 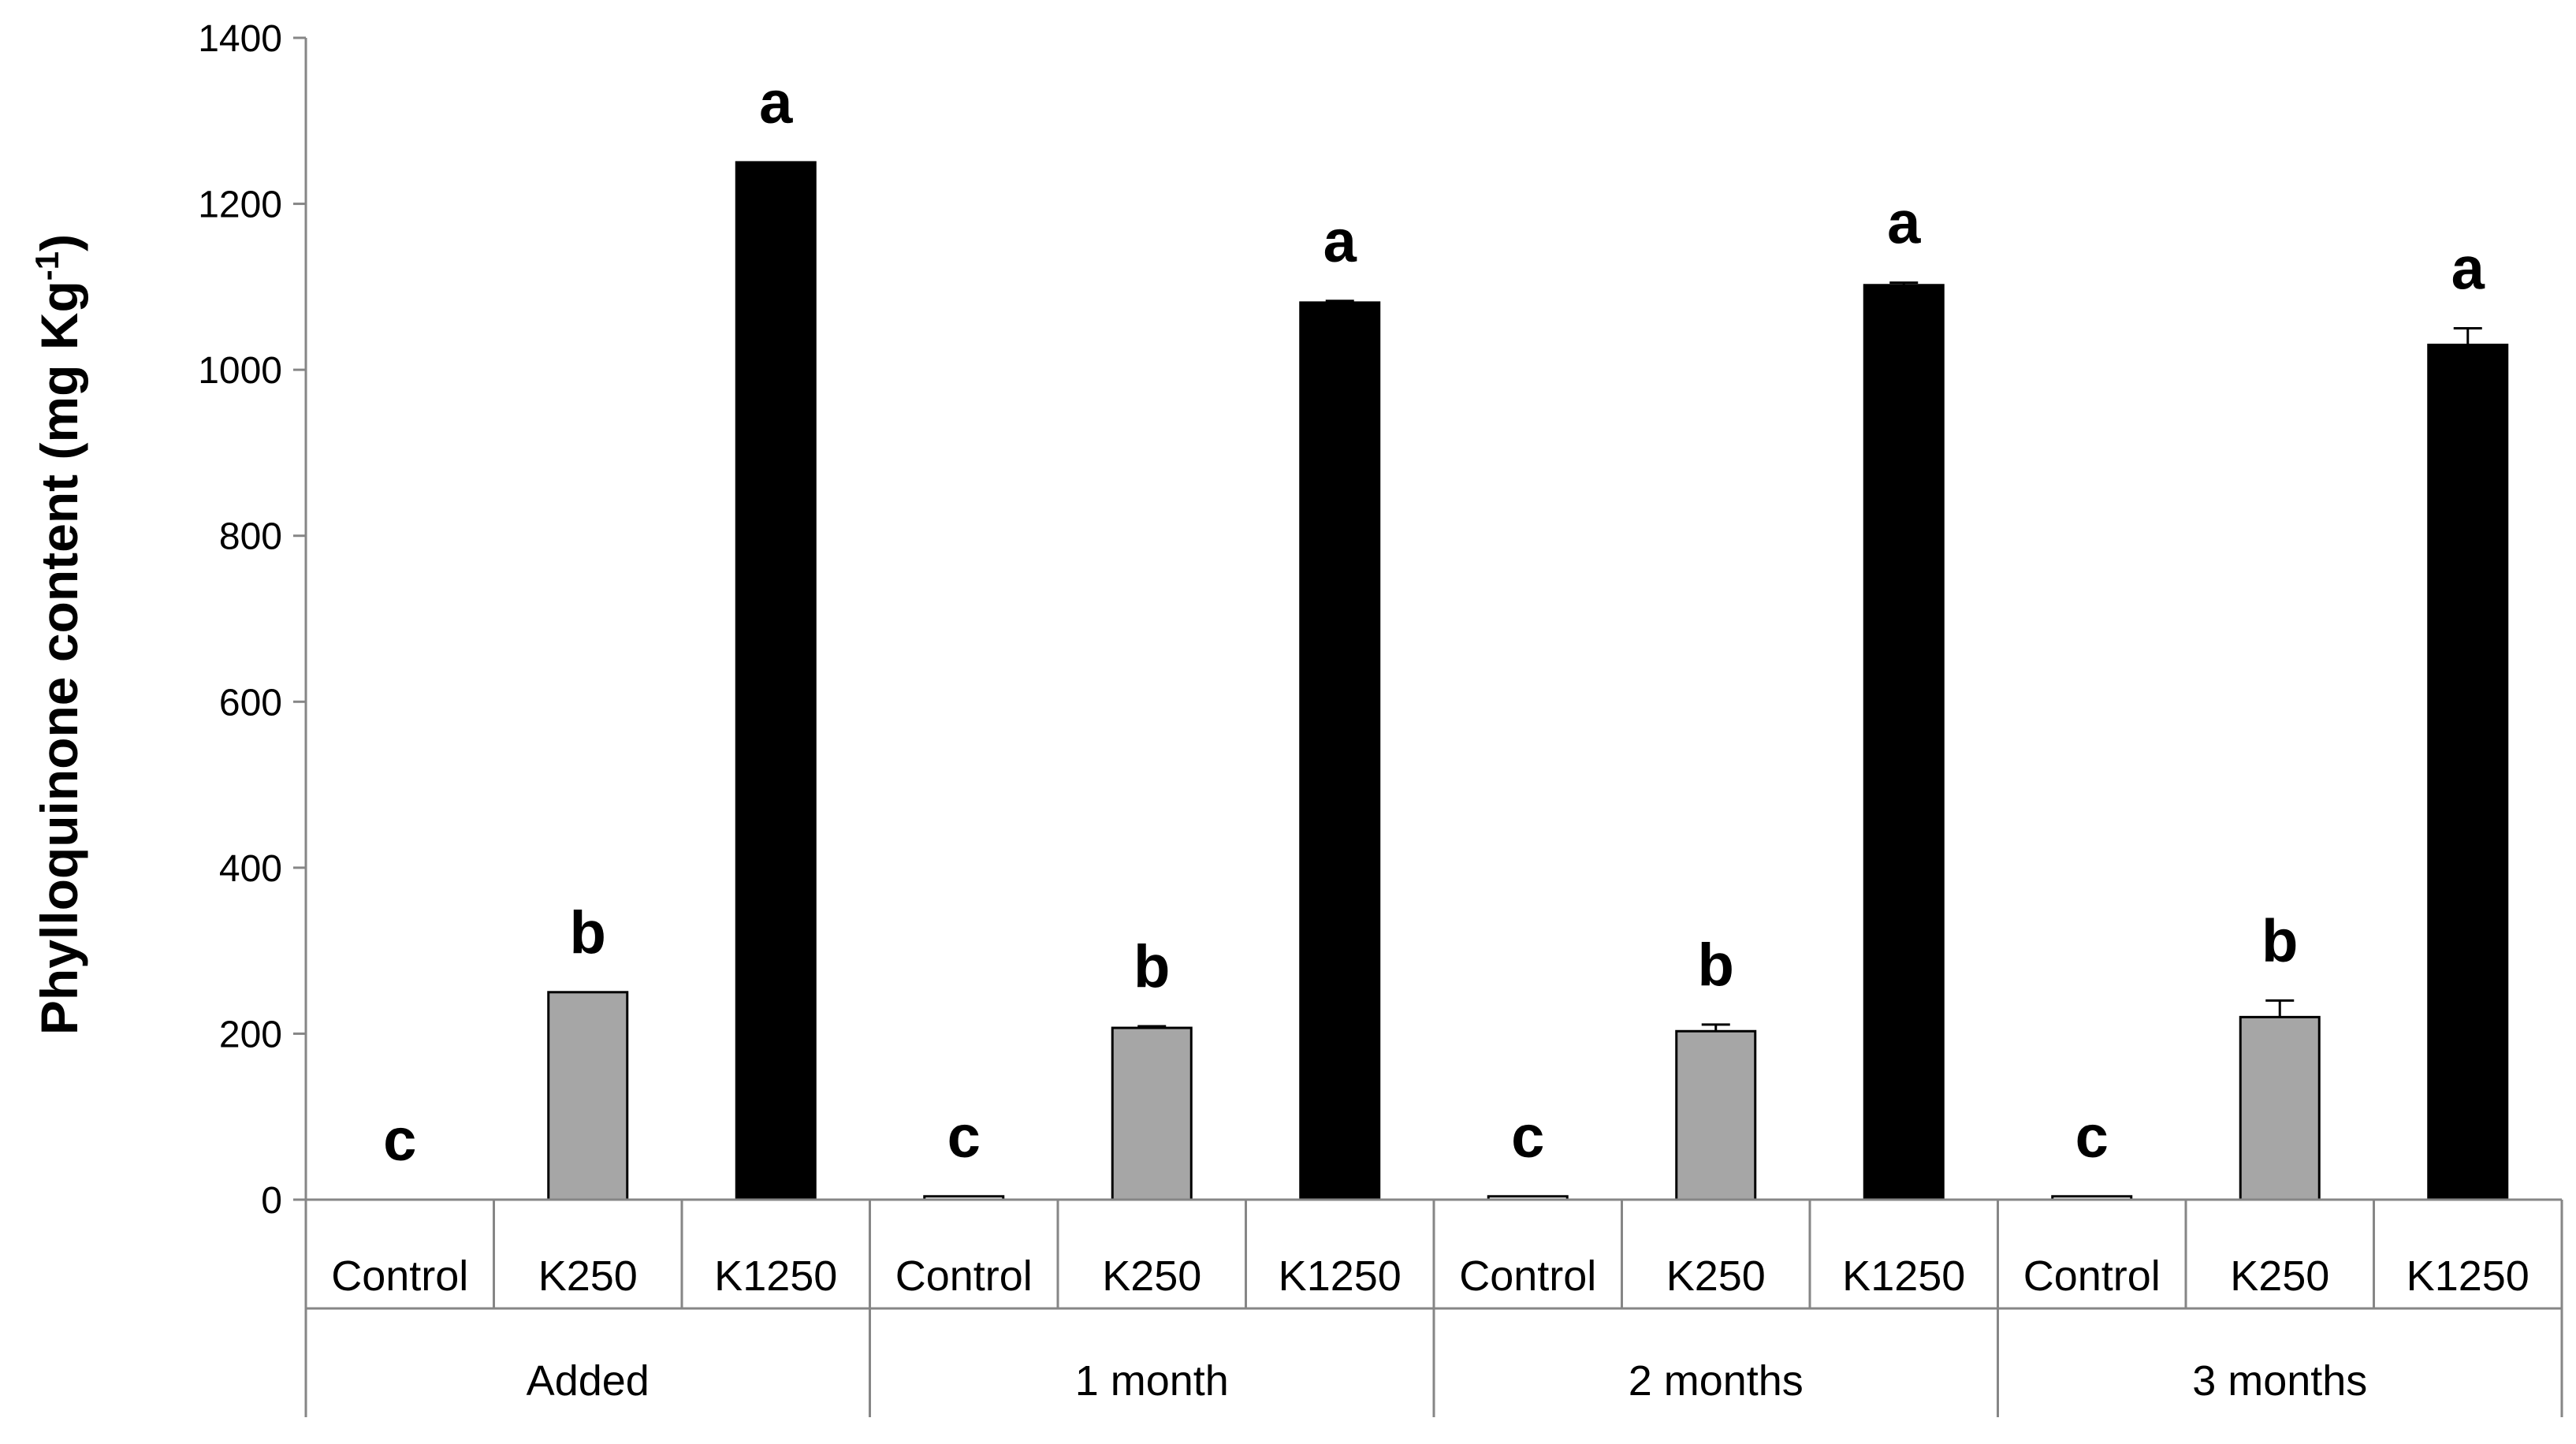 I want to click on y-tick-label: 600, so click(x=250, y=703).